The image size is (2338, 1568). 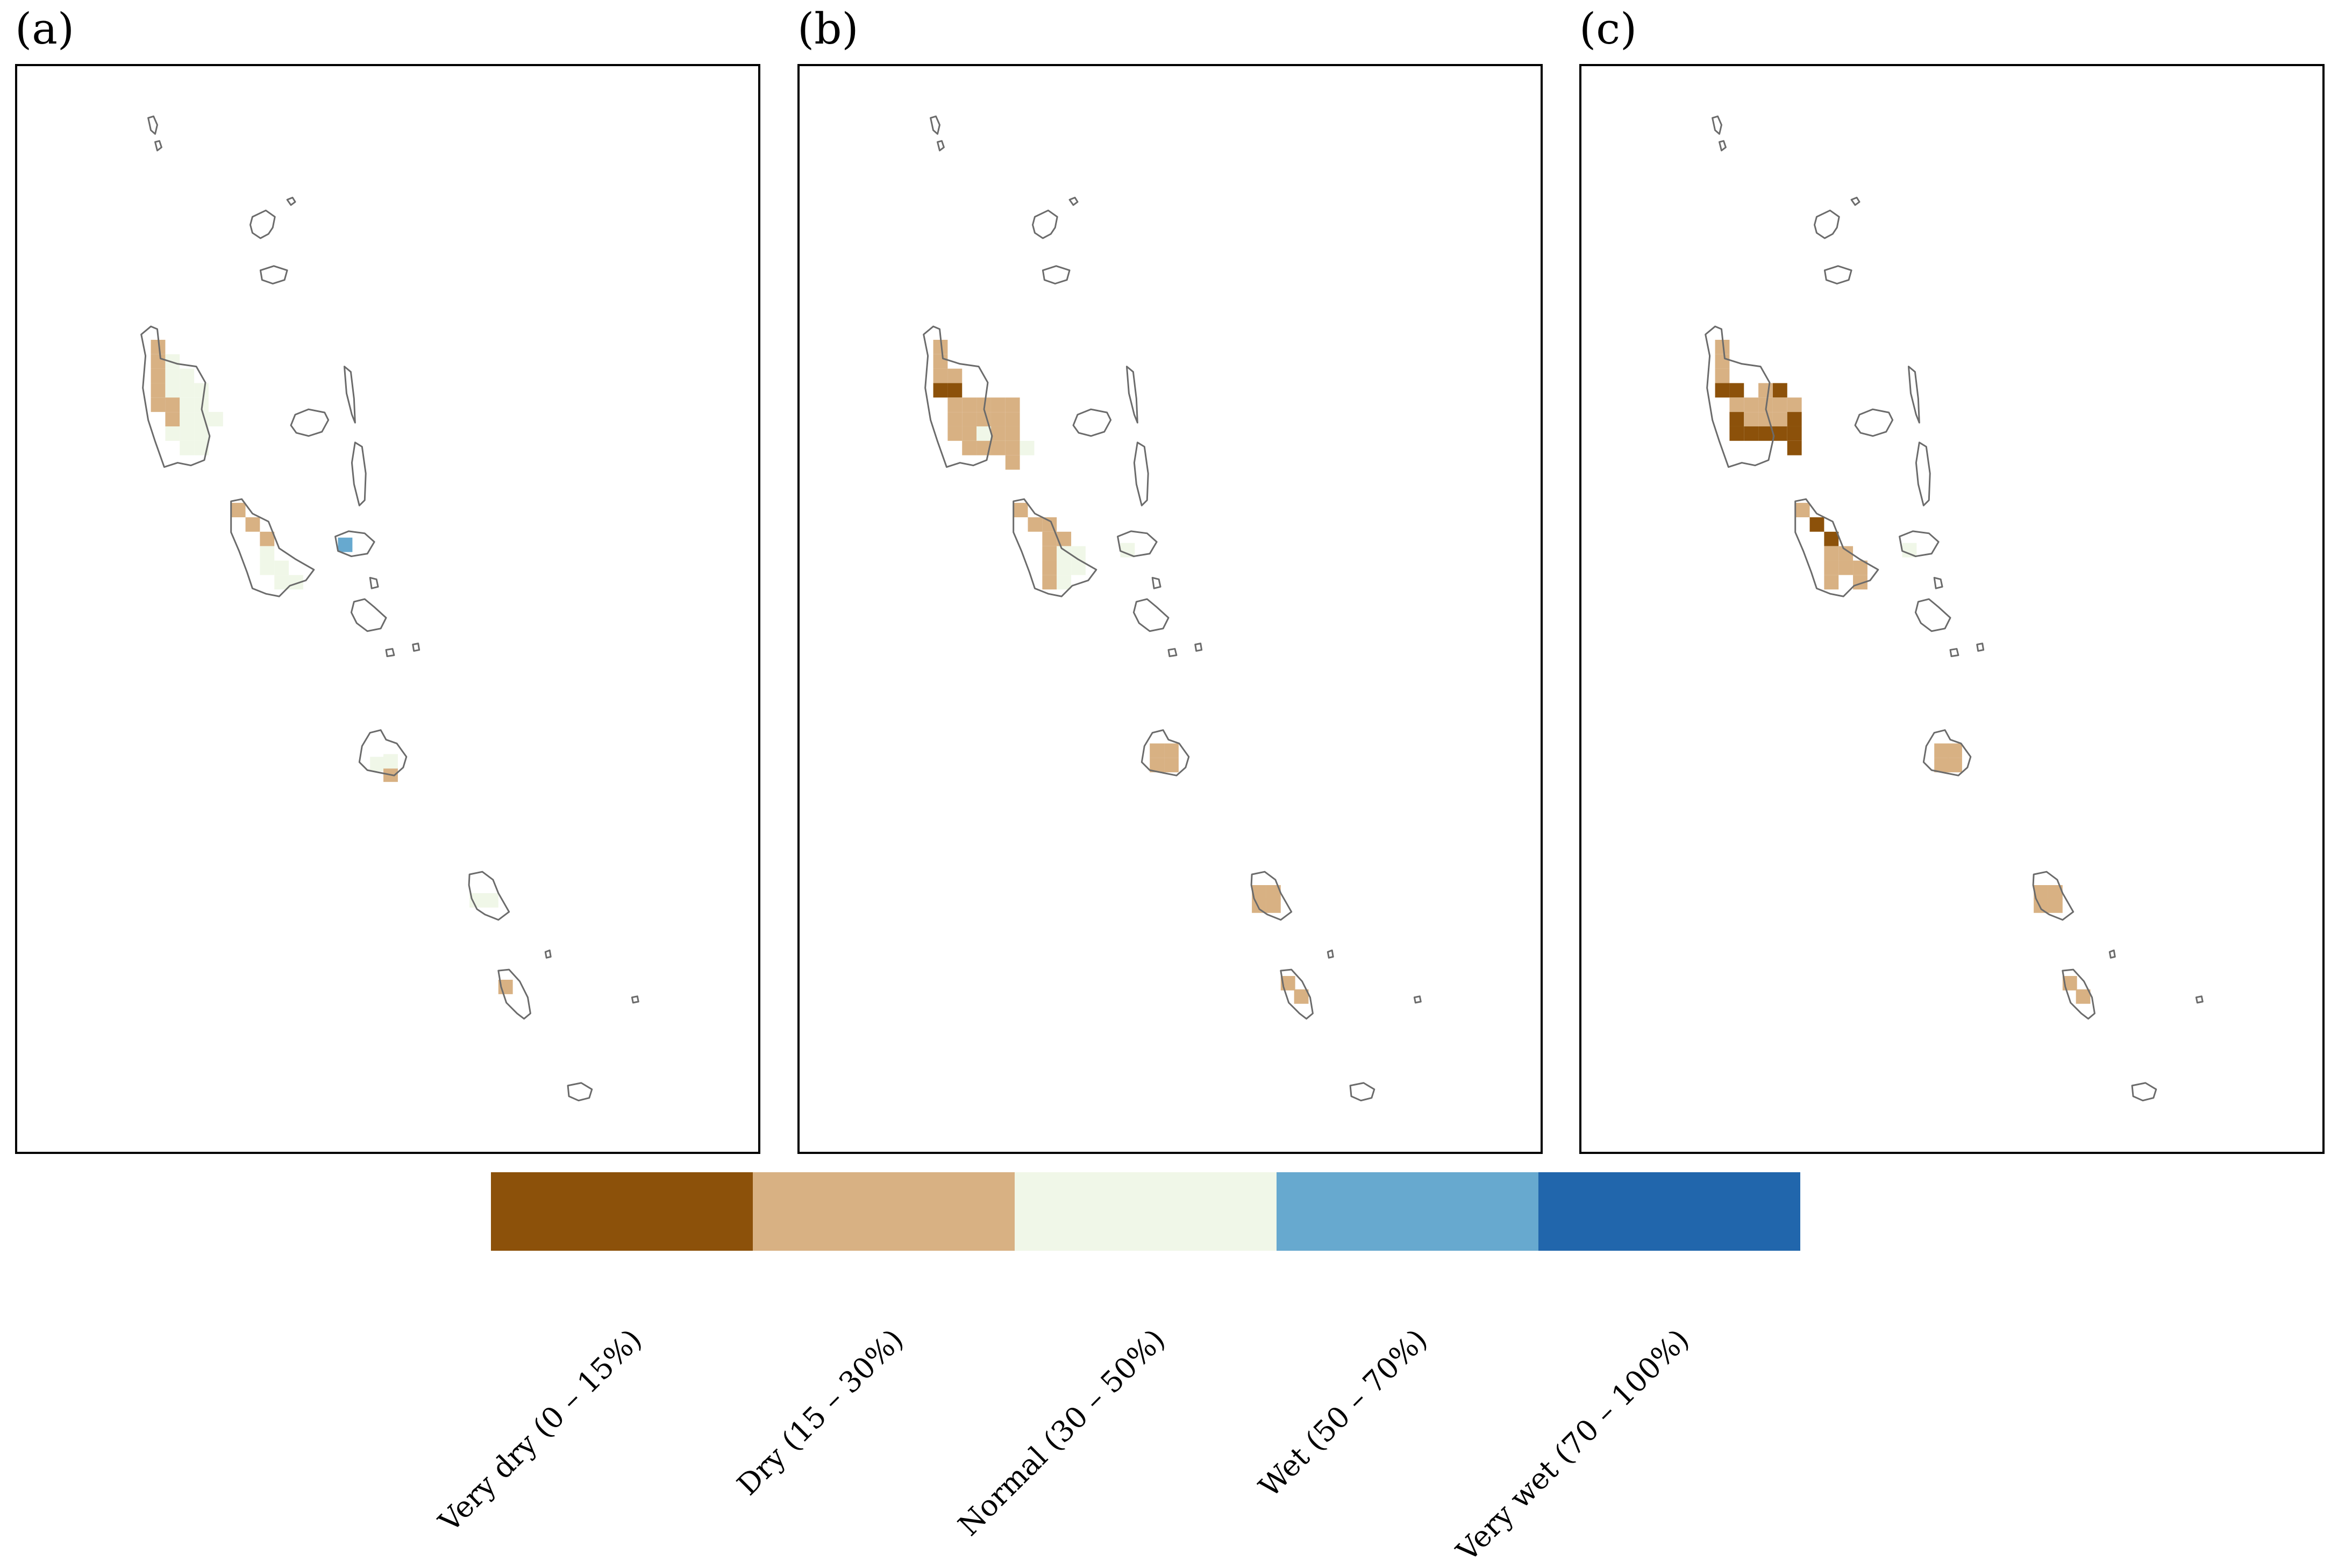 I want to click on legend-label-dry: Dry (15 – 30%), so click(x=820, y=1412).